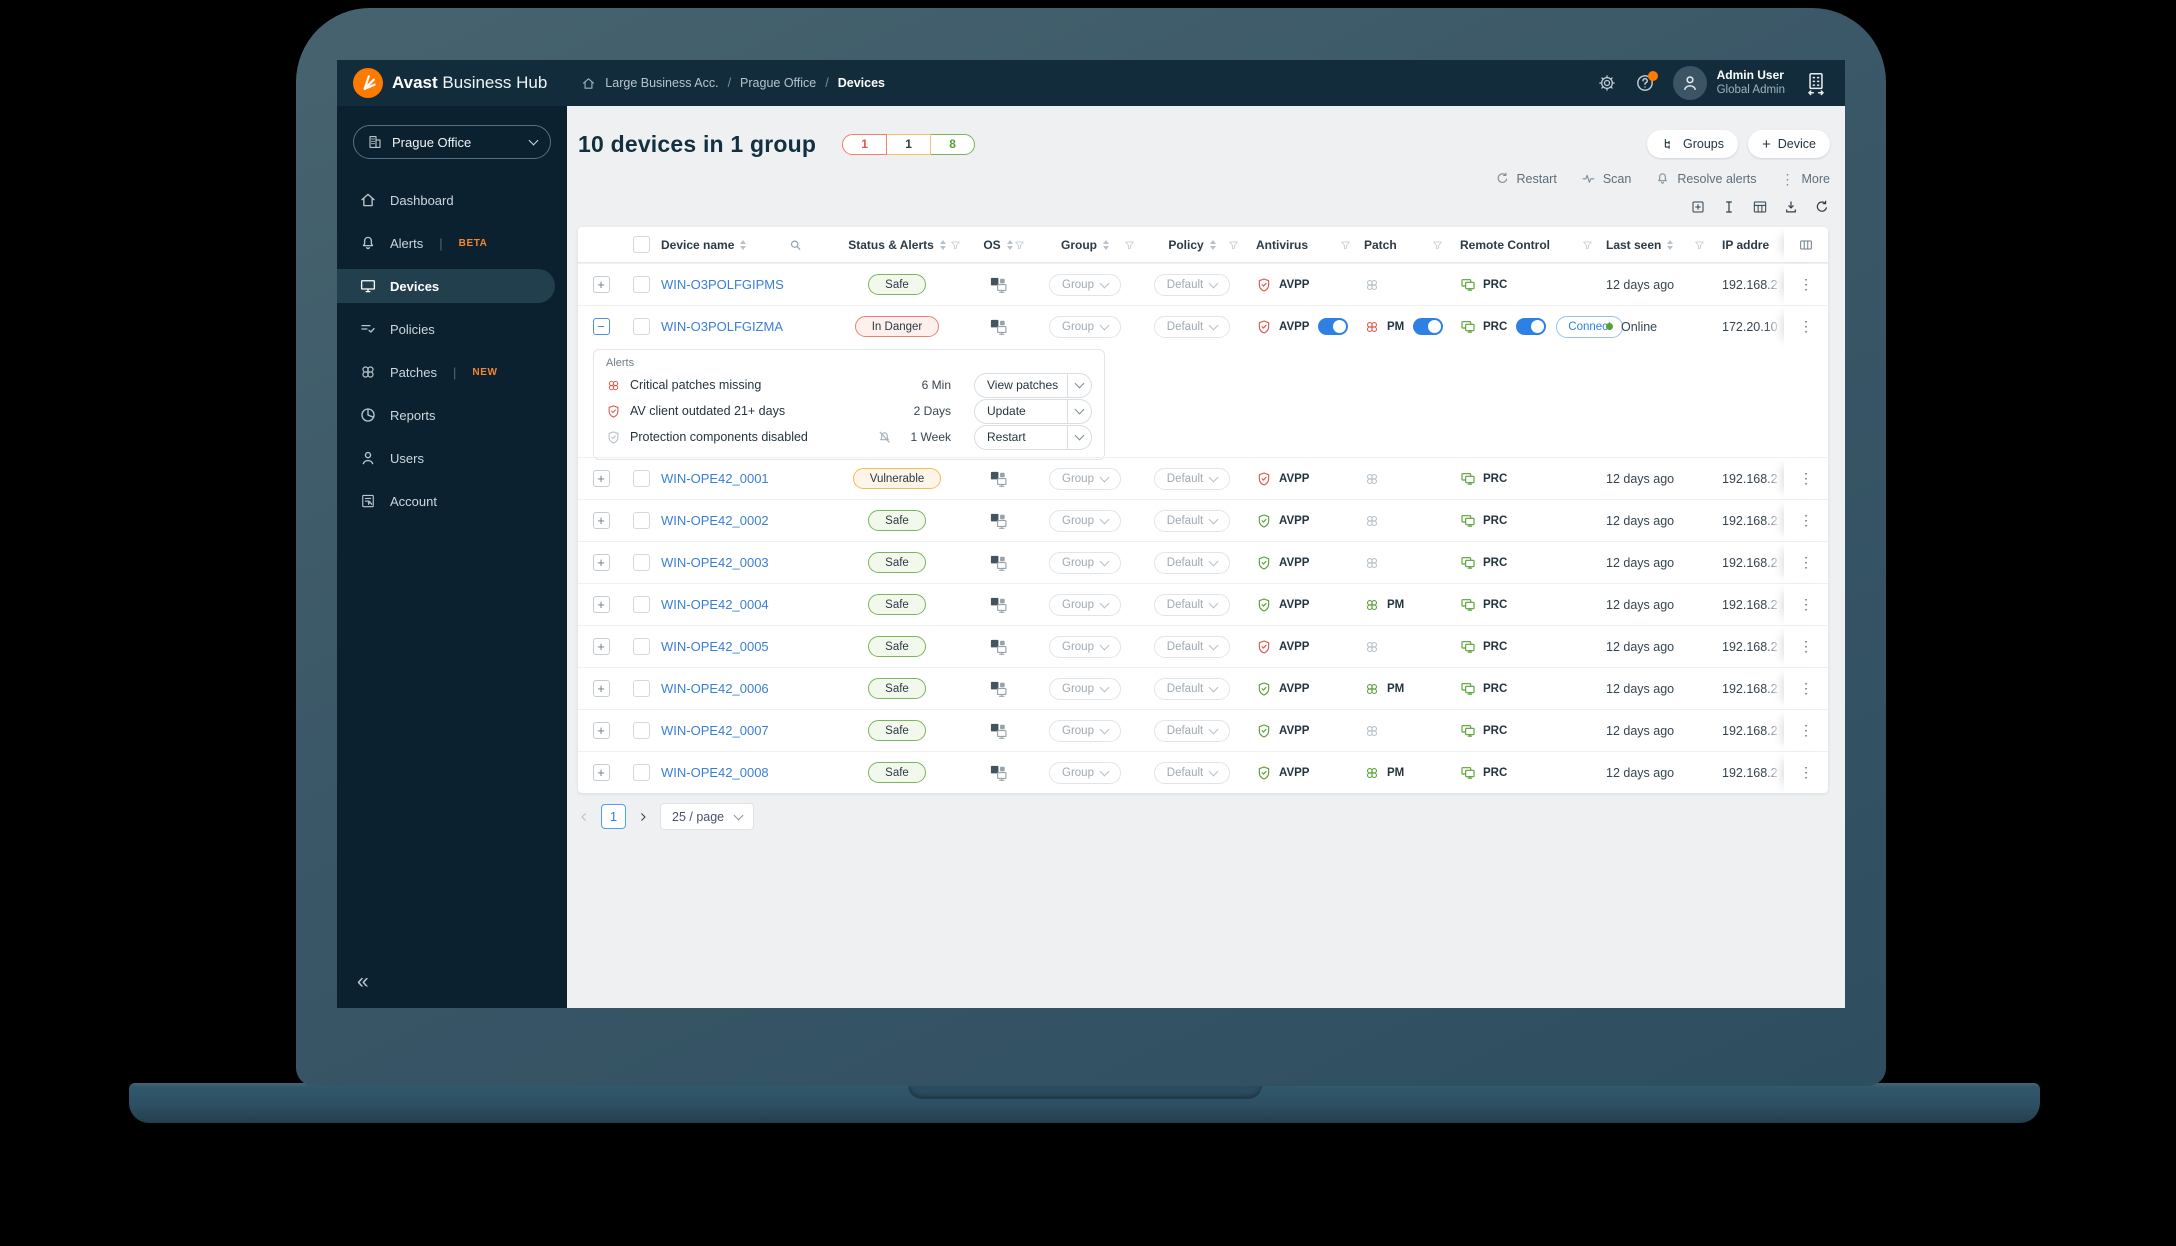  What do you see at coordinates (1791, 207) in the screenshot?
I see `download-icon` at bounding box center [1791, 207].